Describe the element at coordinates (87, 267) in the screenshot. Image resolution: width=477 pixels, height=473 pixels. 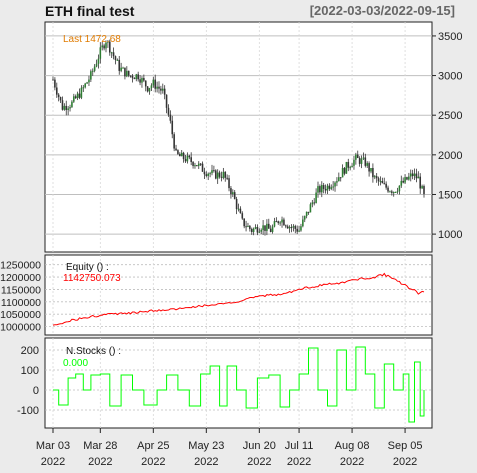
I see `equity-label: Equity () :` at that location.